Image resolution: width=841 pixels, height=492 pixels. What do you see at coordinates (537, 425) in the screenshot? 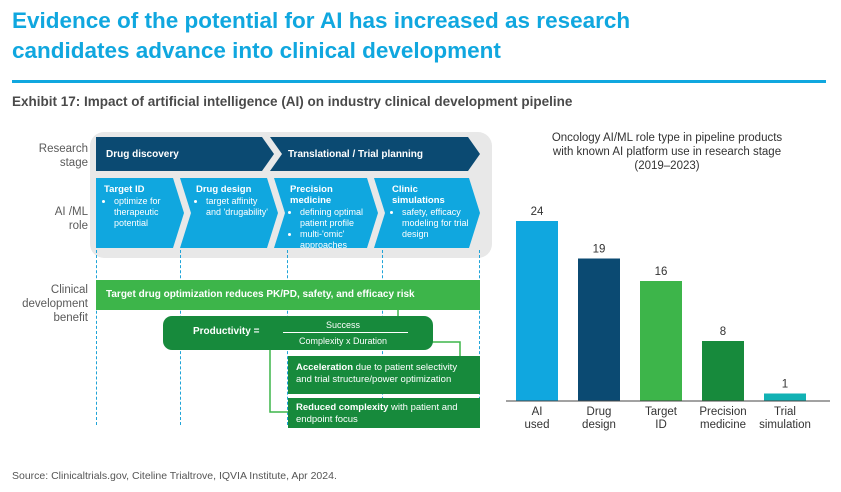
I see `category-label: used` at bounding box center [537, 425].